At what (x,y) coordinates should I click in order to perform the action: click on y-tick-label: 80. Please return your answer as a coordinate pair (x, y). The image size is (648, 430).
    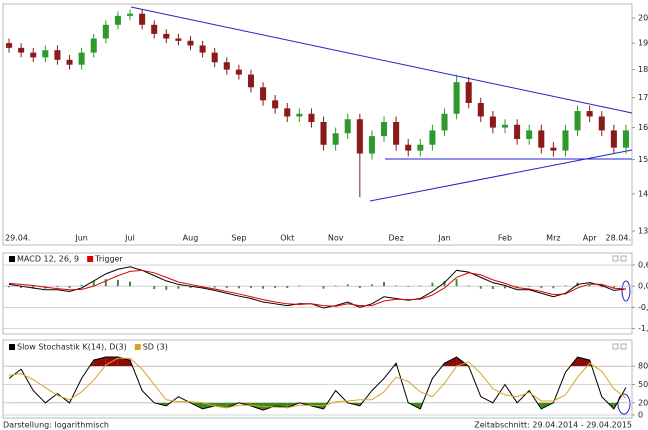
    Looking at the image, I should click on (643, 366).